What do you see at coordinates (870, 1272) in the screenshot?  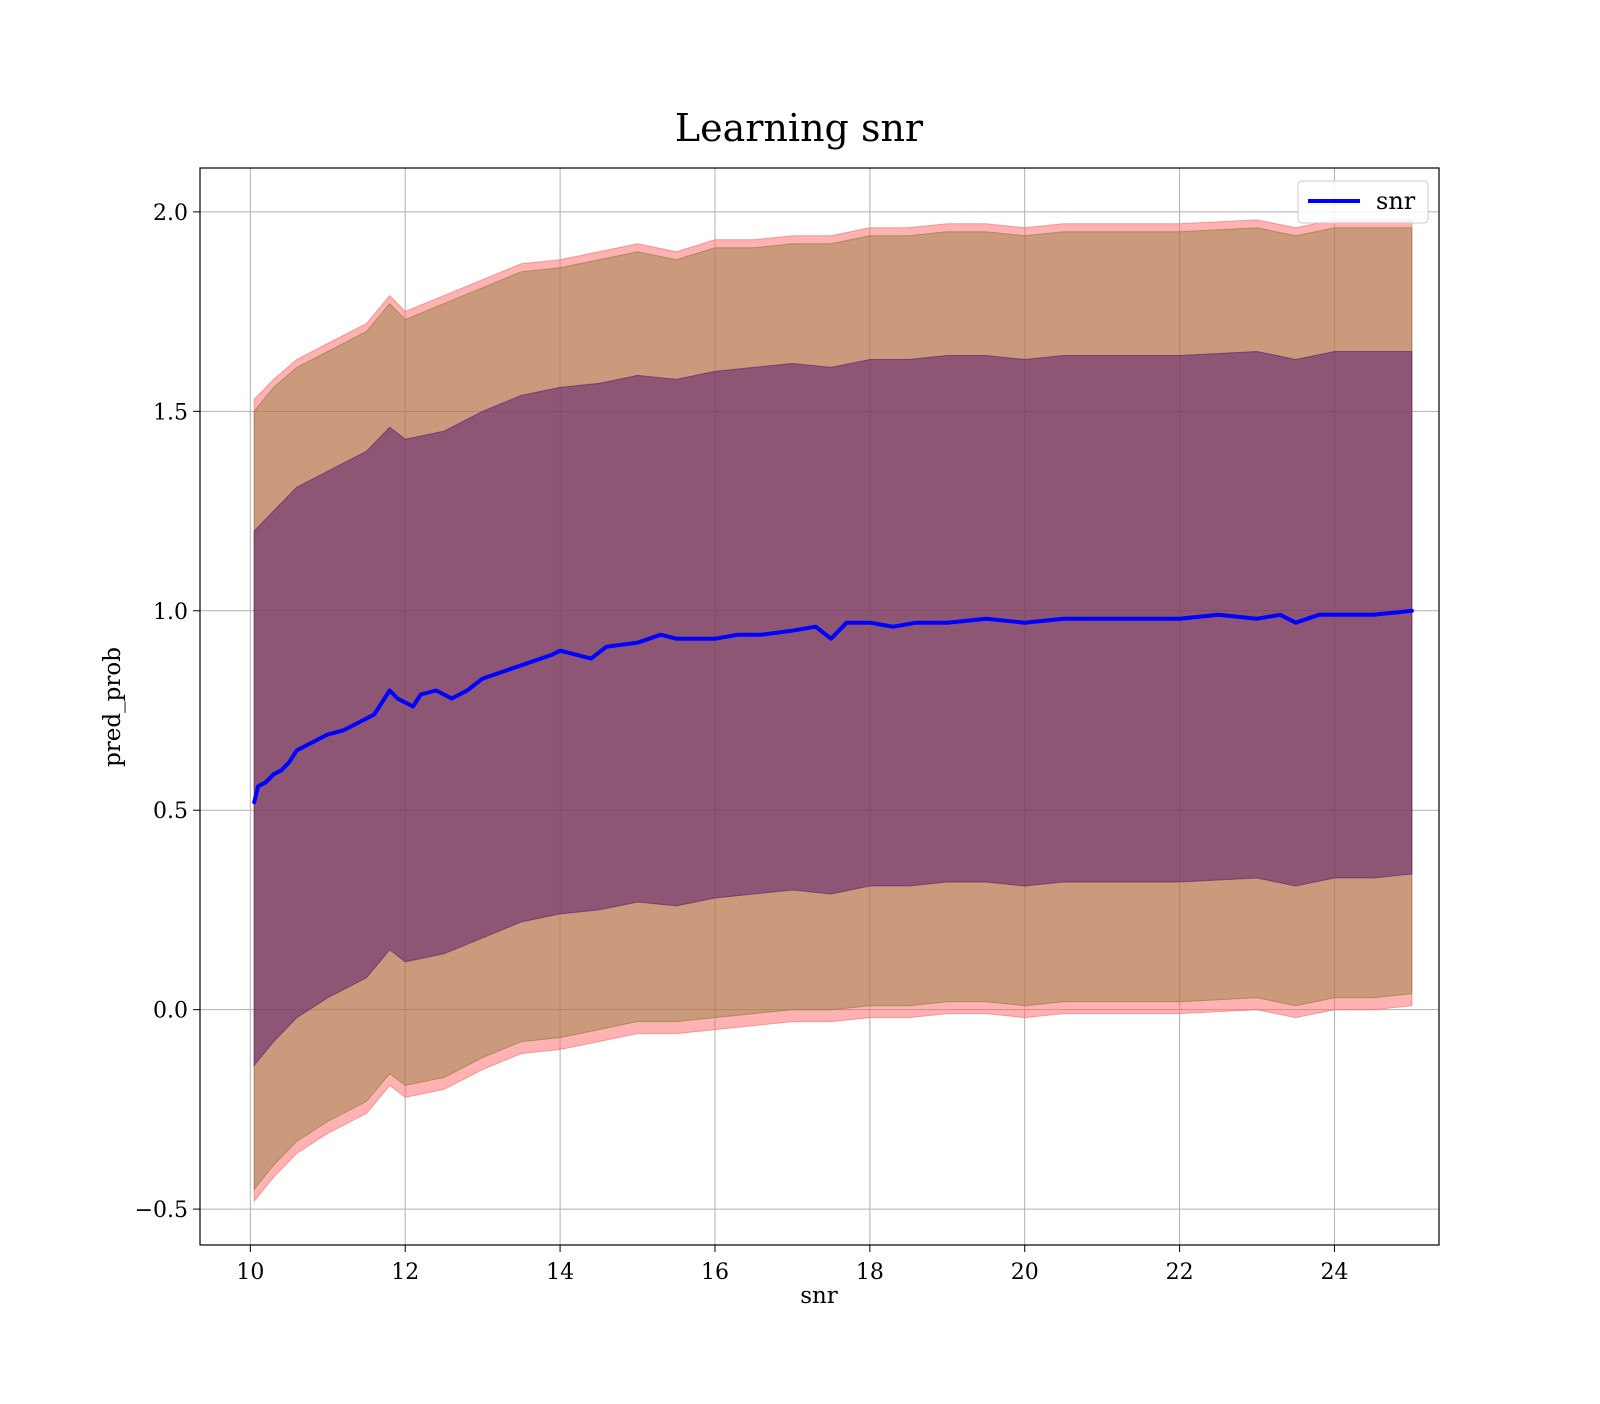 I see `x-tick-label: 18` at bounding box center [870, 1272].